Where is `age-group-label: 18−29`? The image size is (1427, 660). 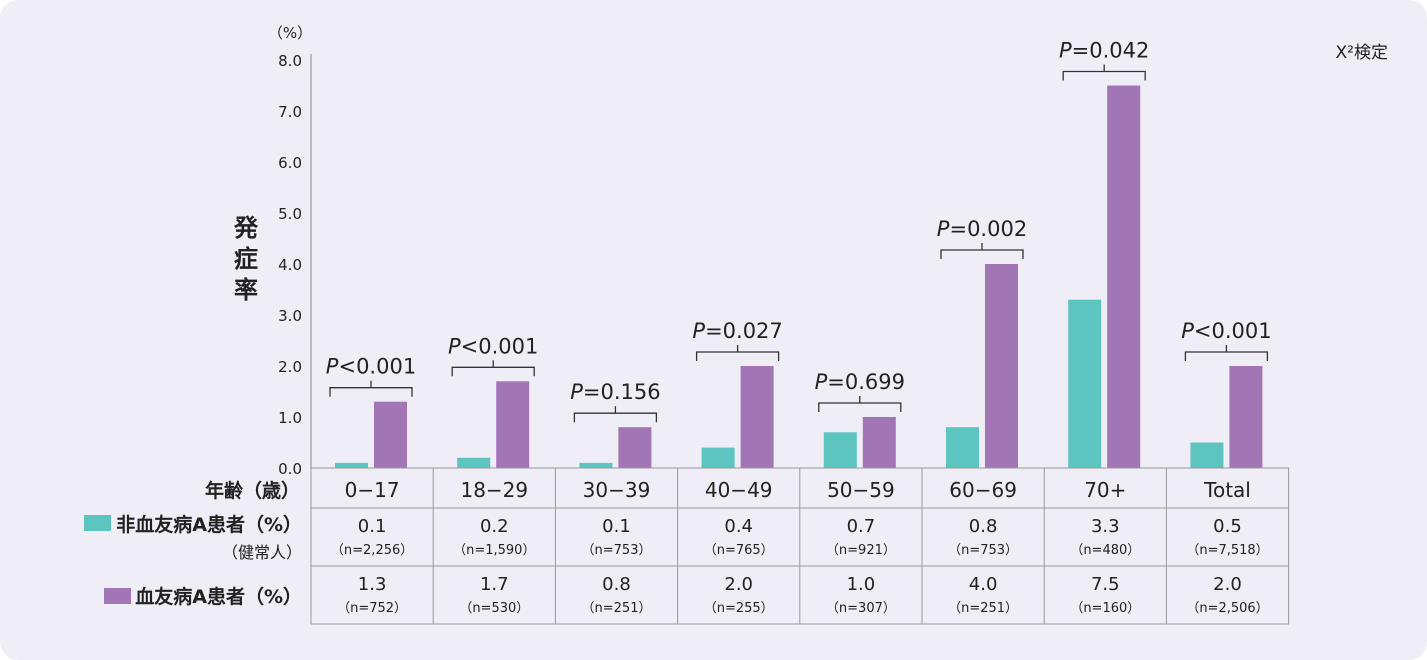 age-group-label: 18−29 is located at coordinates (494, 490).